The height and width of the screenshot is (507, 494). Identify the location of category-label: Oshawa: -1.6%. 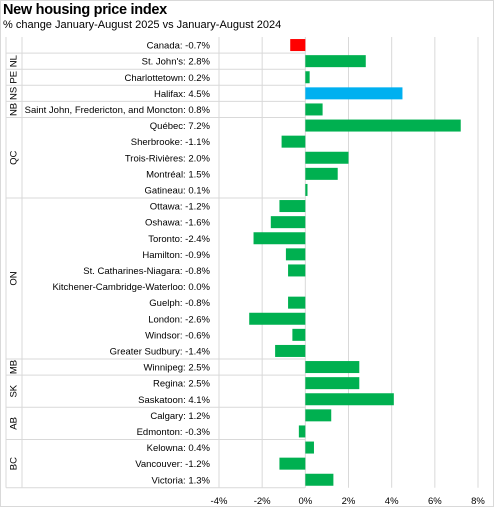
(177, 223).